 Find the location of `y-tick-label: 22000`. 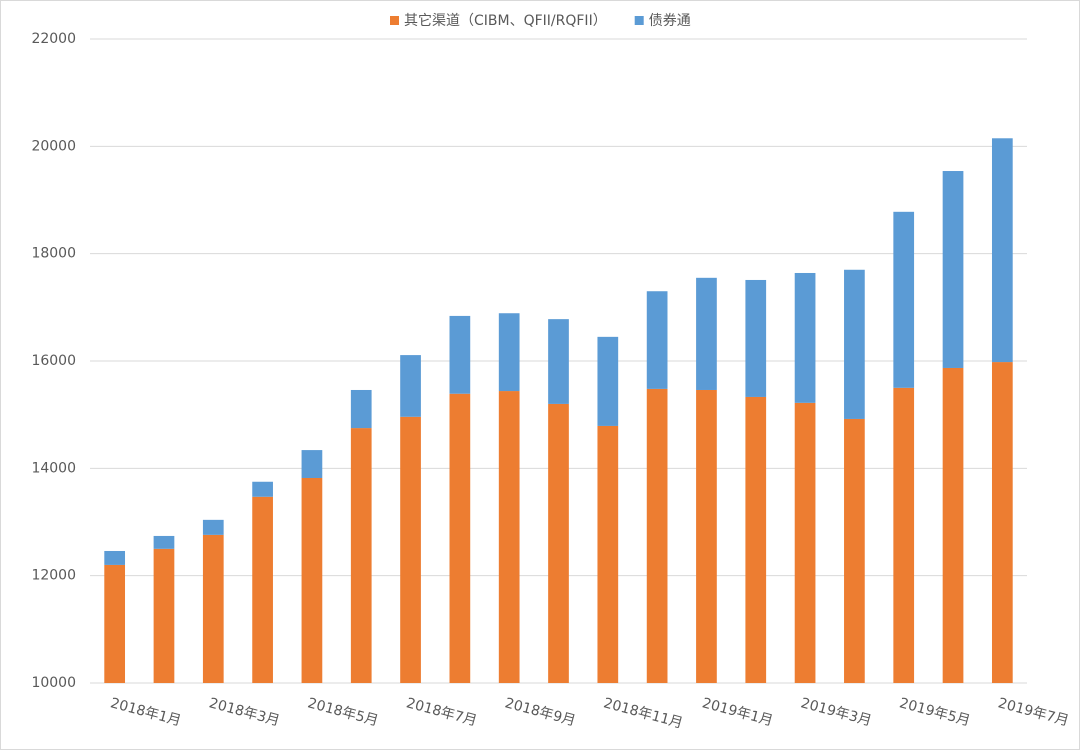

y-tick-label: 22000 is located at coordinates (53, 39).